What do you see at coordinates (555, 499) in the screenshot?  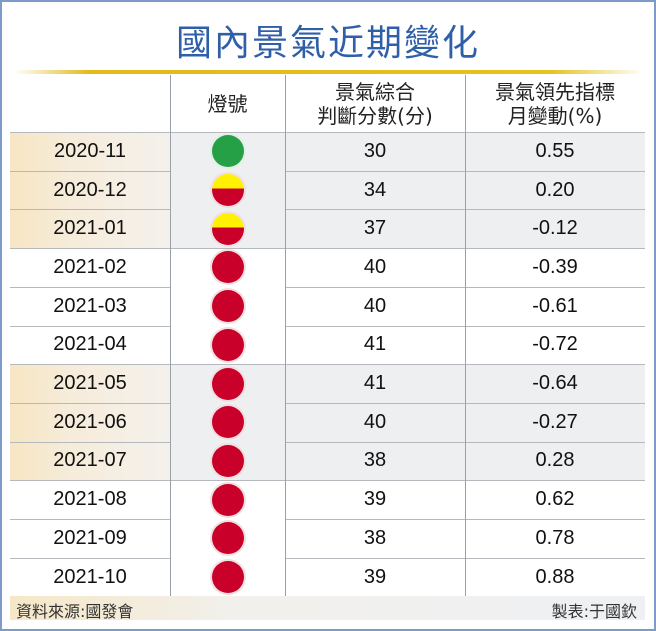 I see `leading-cell: 0.62` at bounding box center [555, 499].